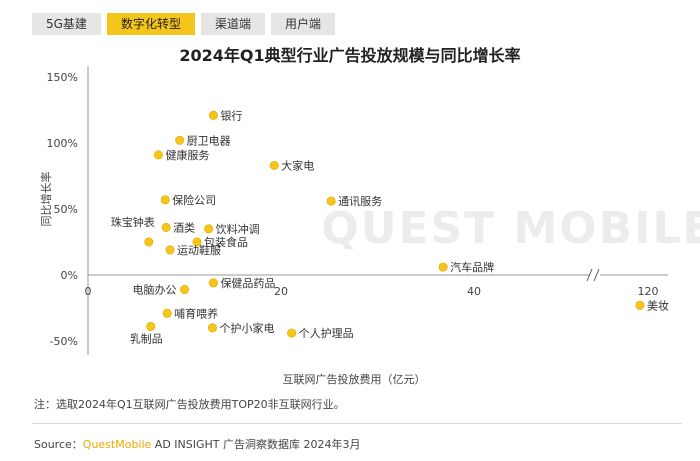  What do you see at coordinates (226, 242) in the screenshot?
I see `data-label: 包装食品` at bounding box center [226, 242].